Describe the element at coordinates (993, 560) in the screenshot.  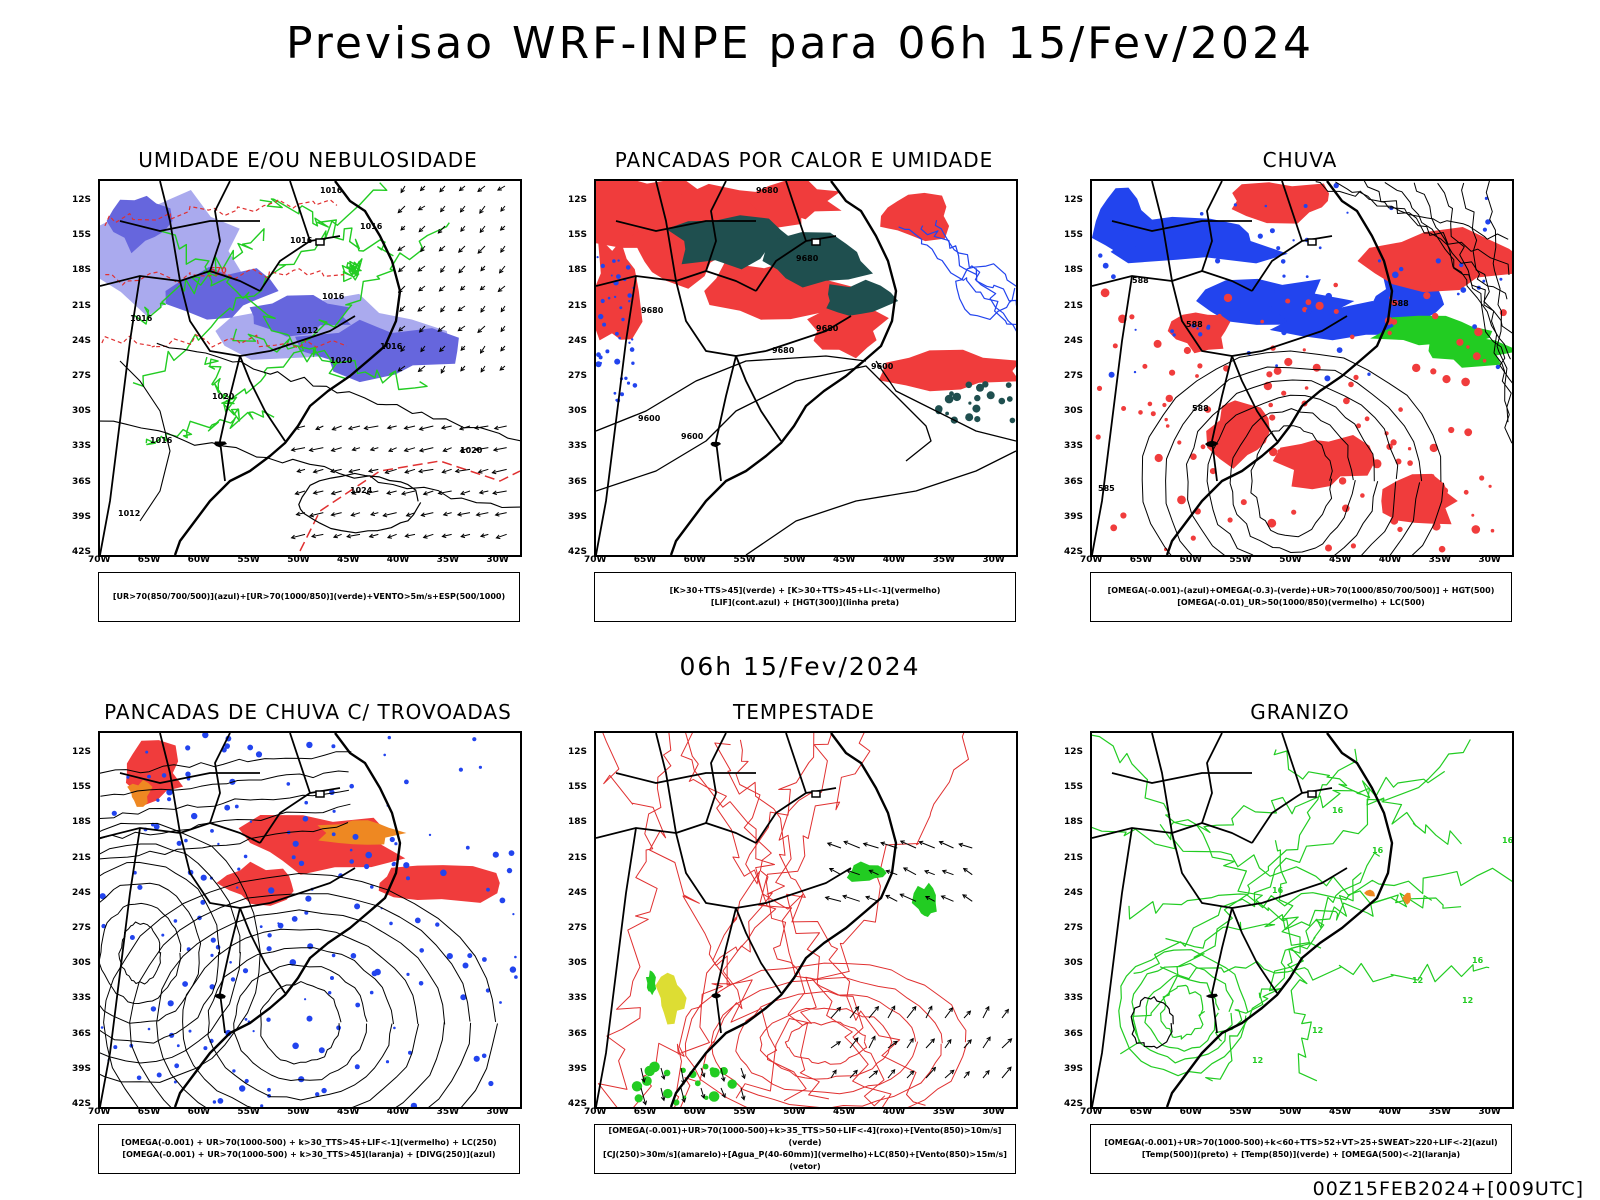
I see `lon-tick-label: 30W` at that location.